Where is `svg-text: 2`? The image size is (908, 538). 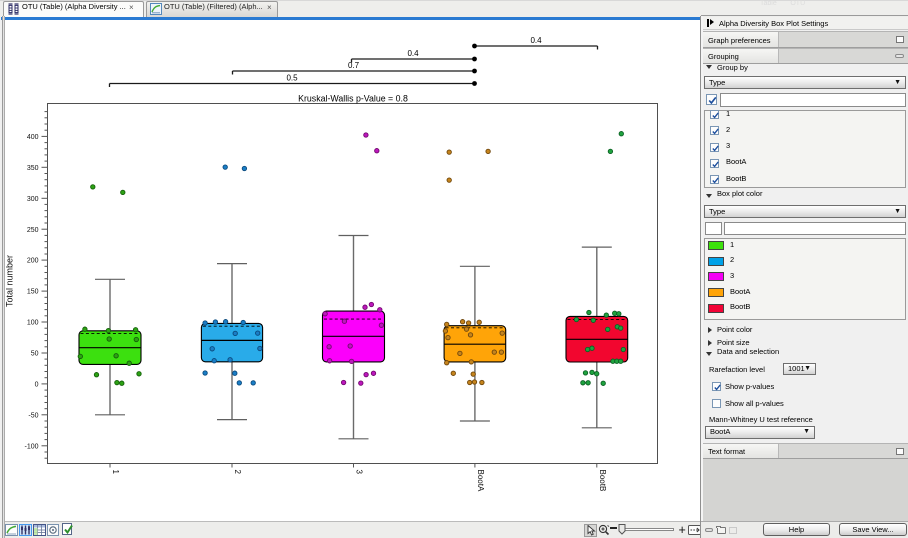
svg-text: 2 is located at coordinates (237, 472).